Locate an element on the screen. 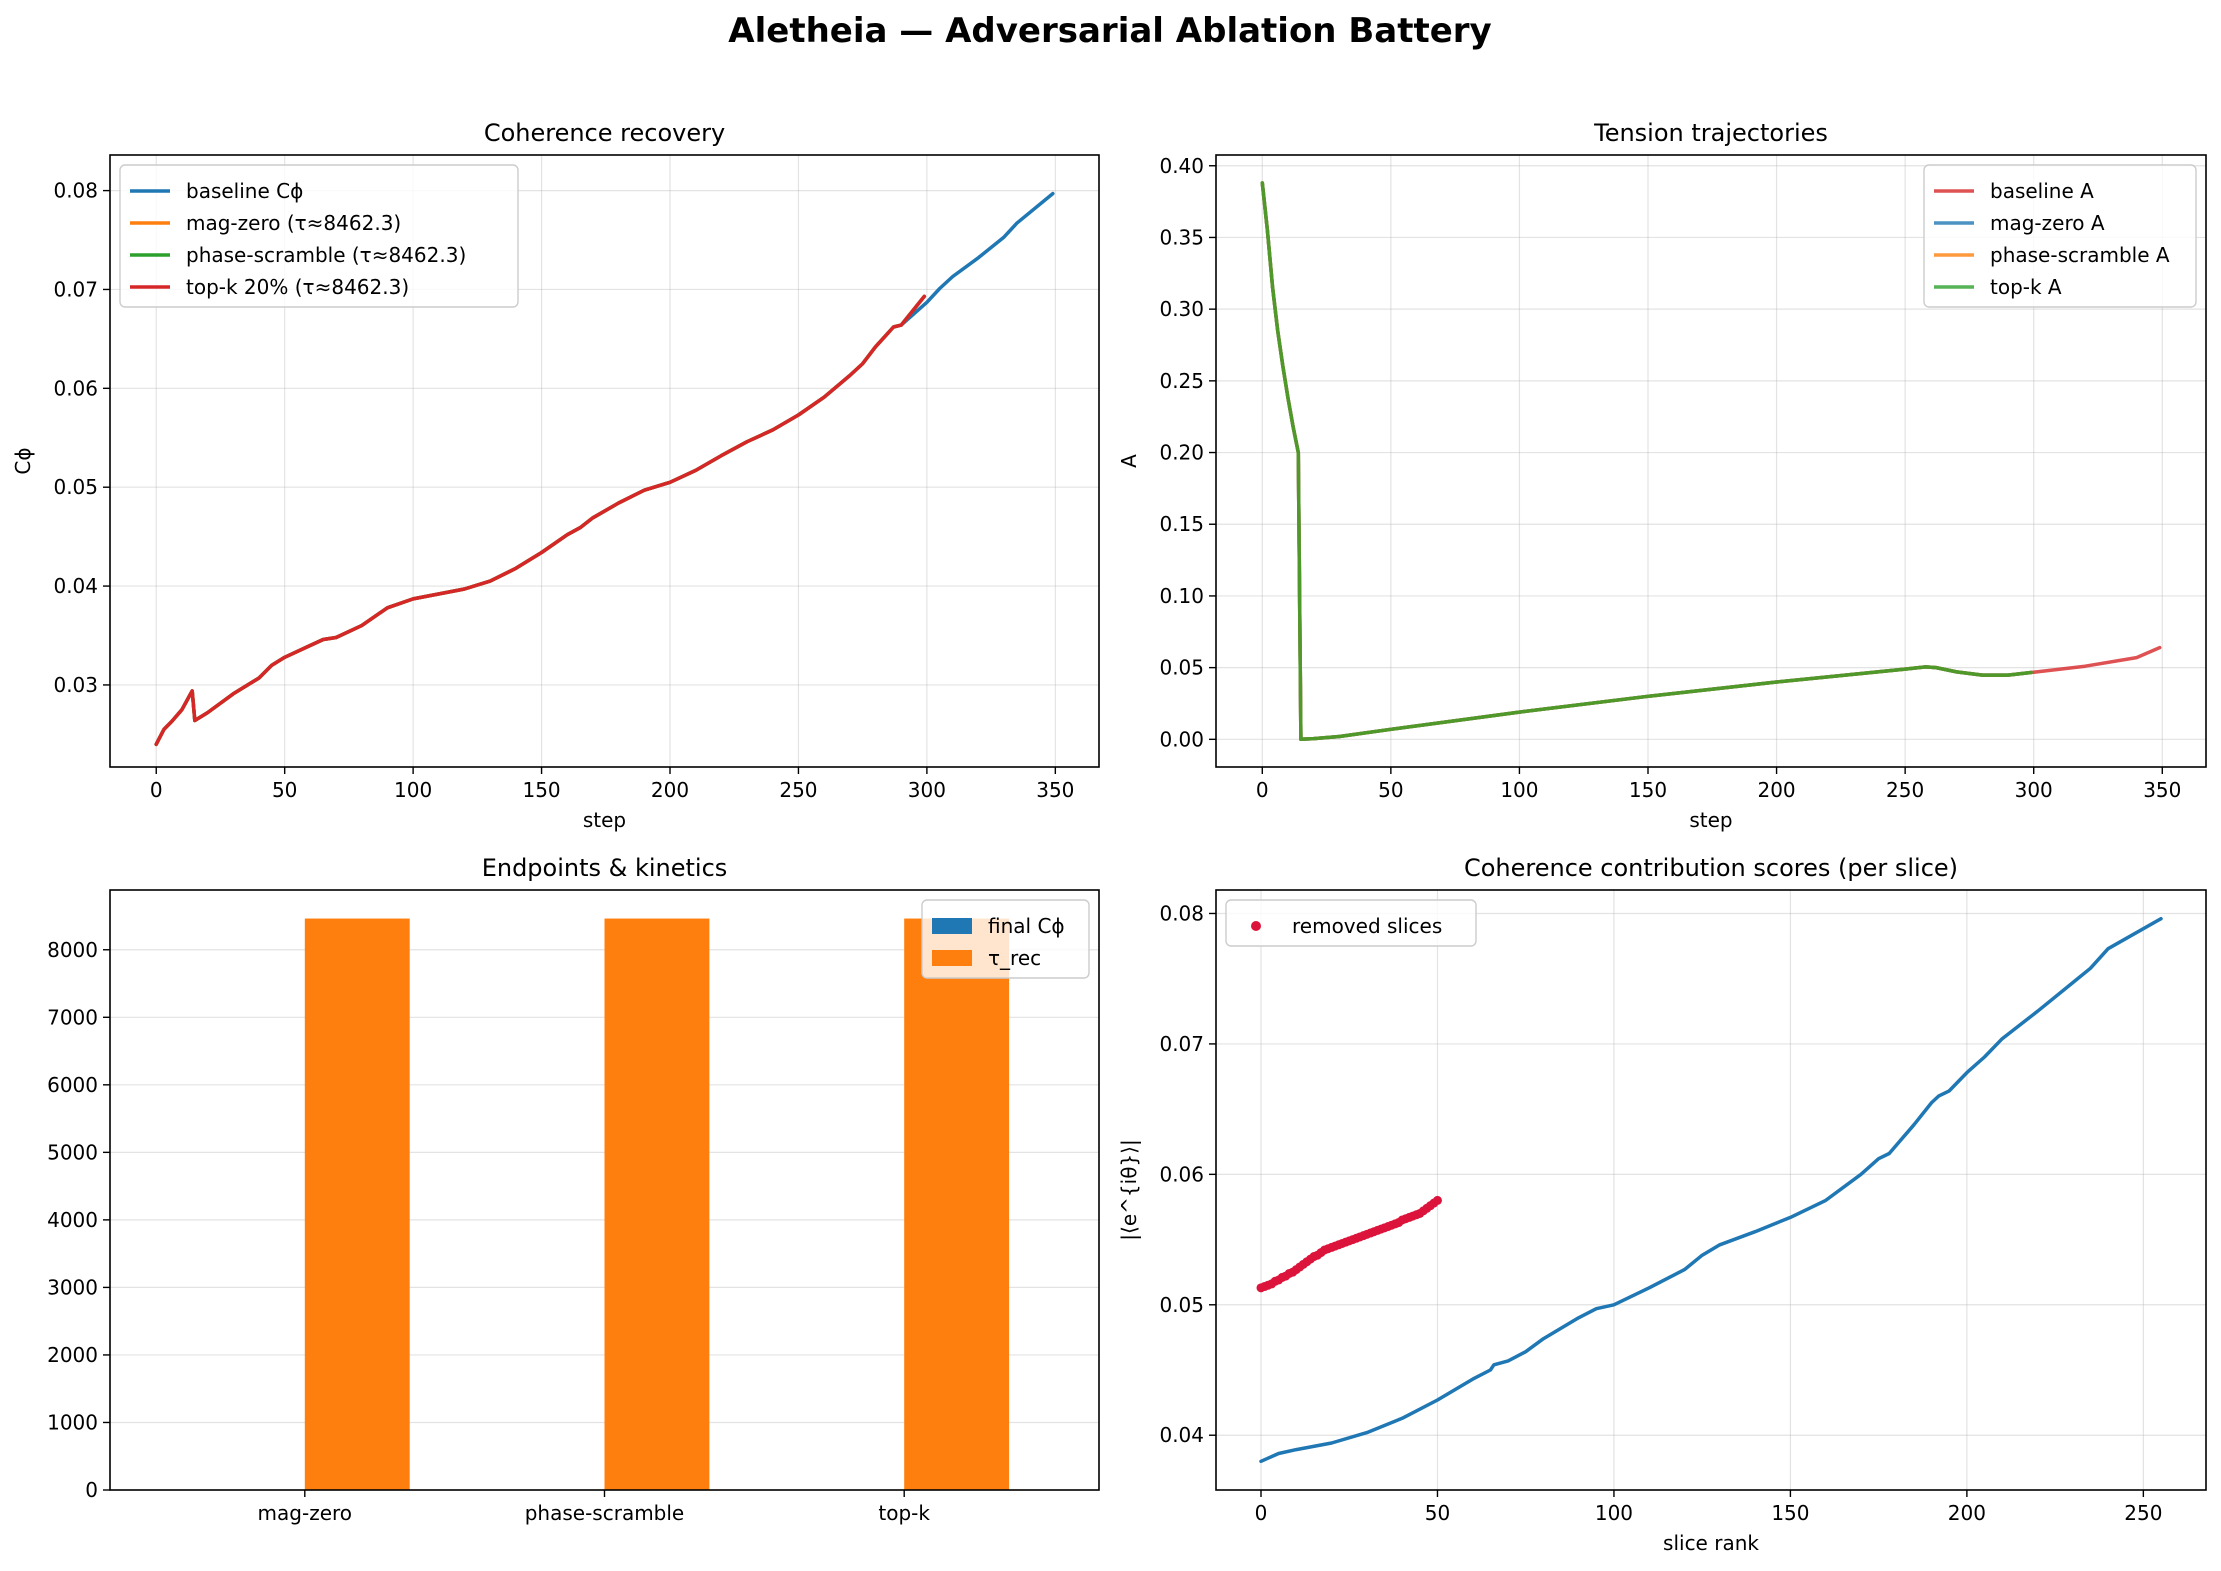 The width and height of the screenshot is (2221, 1571). y-tick-label: 0.35 is located at coordinates (1181, 237).